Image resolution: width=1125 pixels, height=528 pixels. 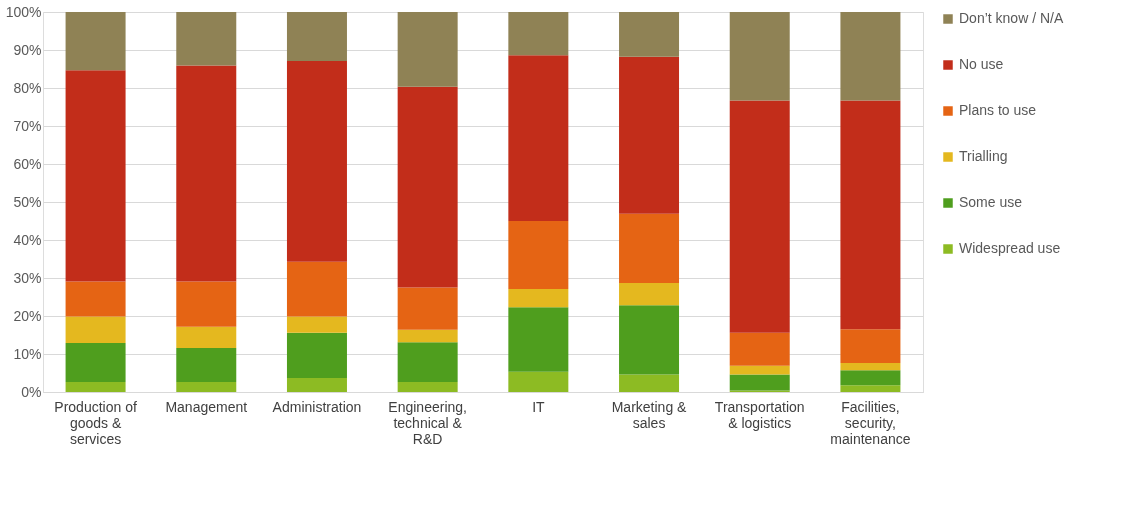 I want to click on y-tick-label: 100%, so click(x=23, y=11).